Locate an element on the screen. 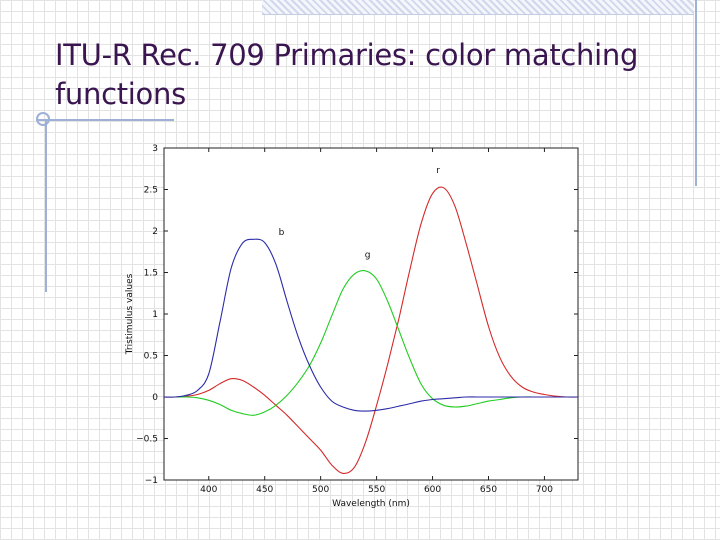 This screenshot has height=540, width=720. series-annotation-r: r is located at coordinates (438, 171).